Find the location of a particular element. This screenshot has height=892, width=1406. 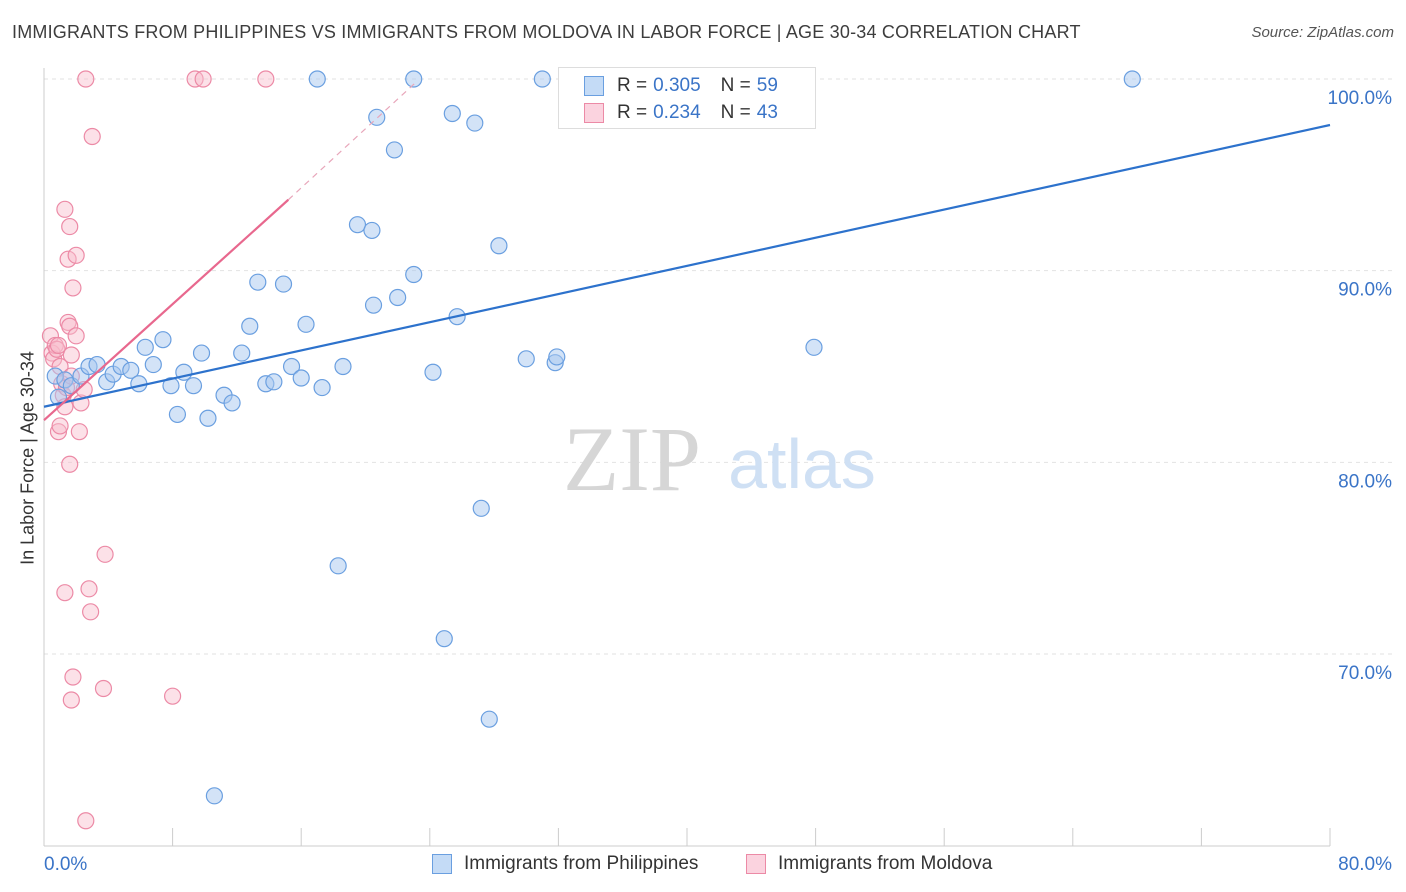

x-tick-label: 80.0% is located at coordinates (1365, 864).